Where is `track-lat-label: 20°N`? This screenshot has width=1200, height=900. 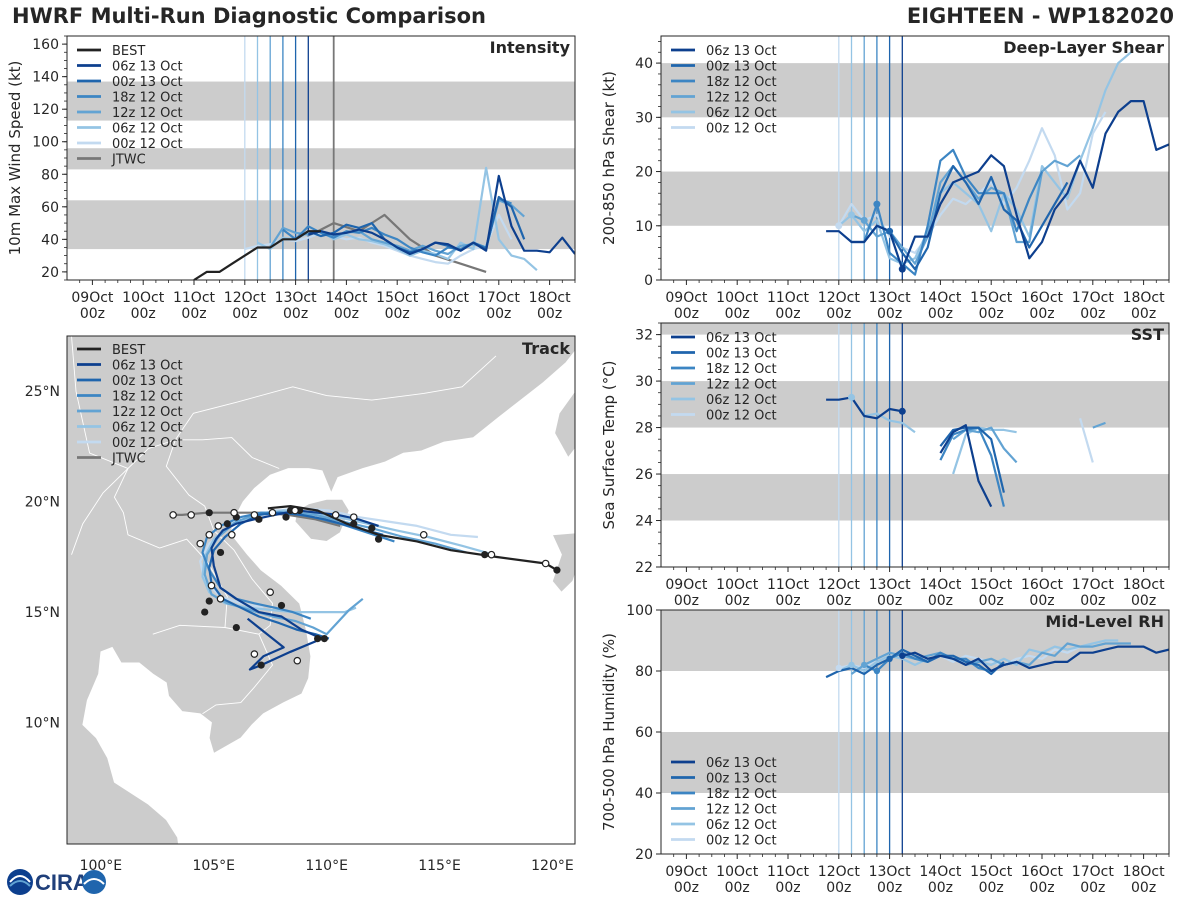
track-lat-label: 20°N is located at coordinates (42, 503).